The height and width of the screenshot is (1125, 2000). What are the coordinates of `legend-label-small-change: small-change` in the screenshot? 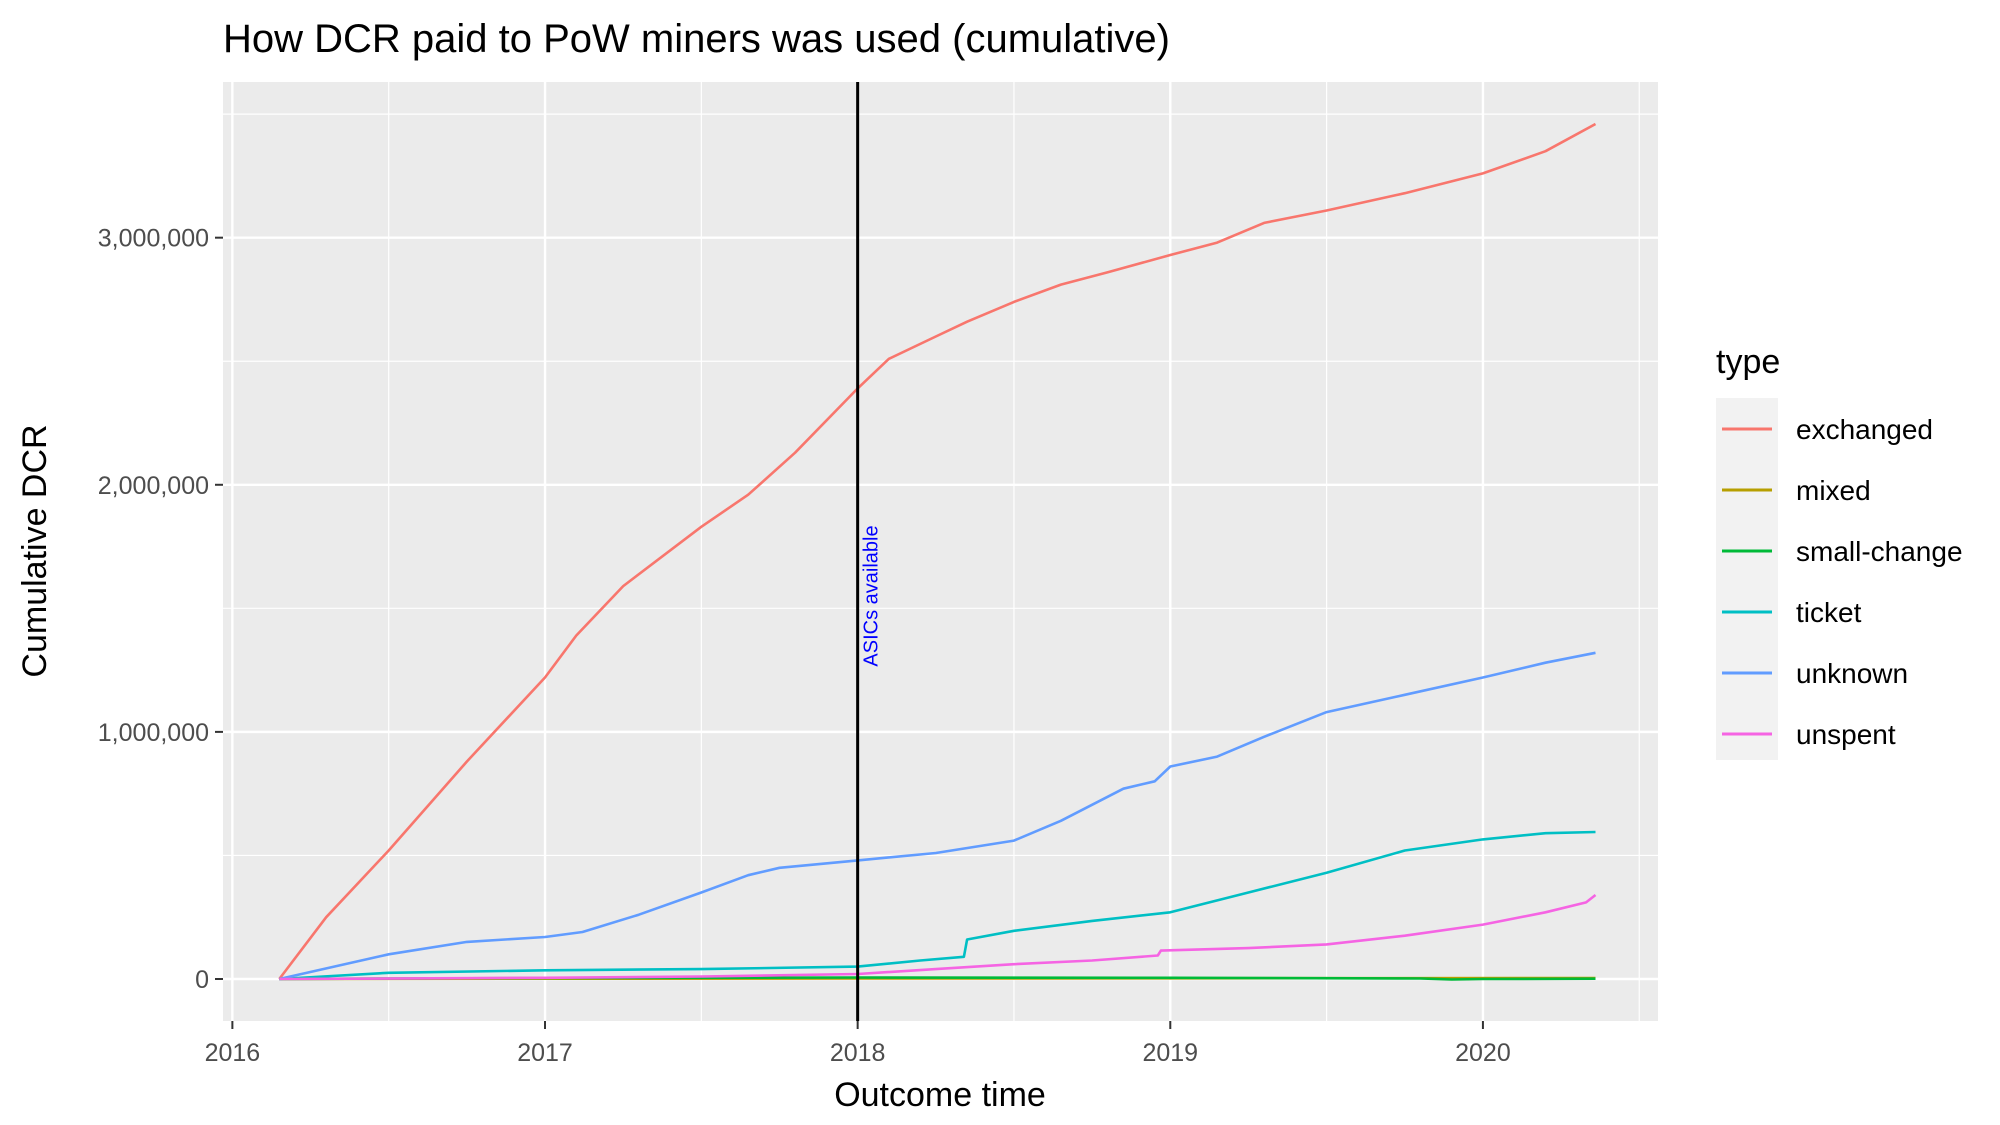 It's located at (1879, 551).